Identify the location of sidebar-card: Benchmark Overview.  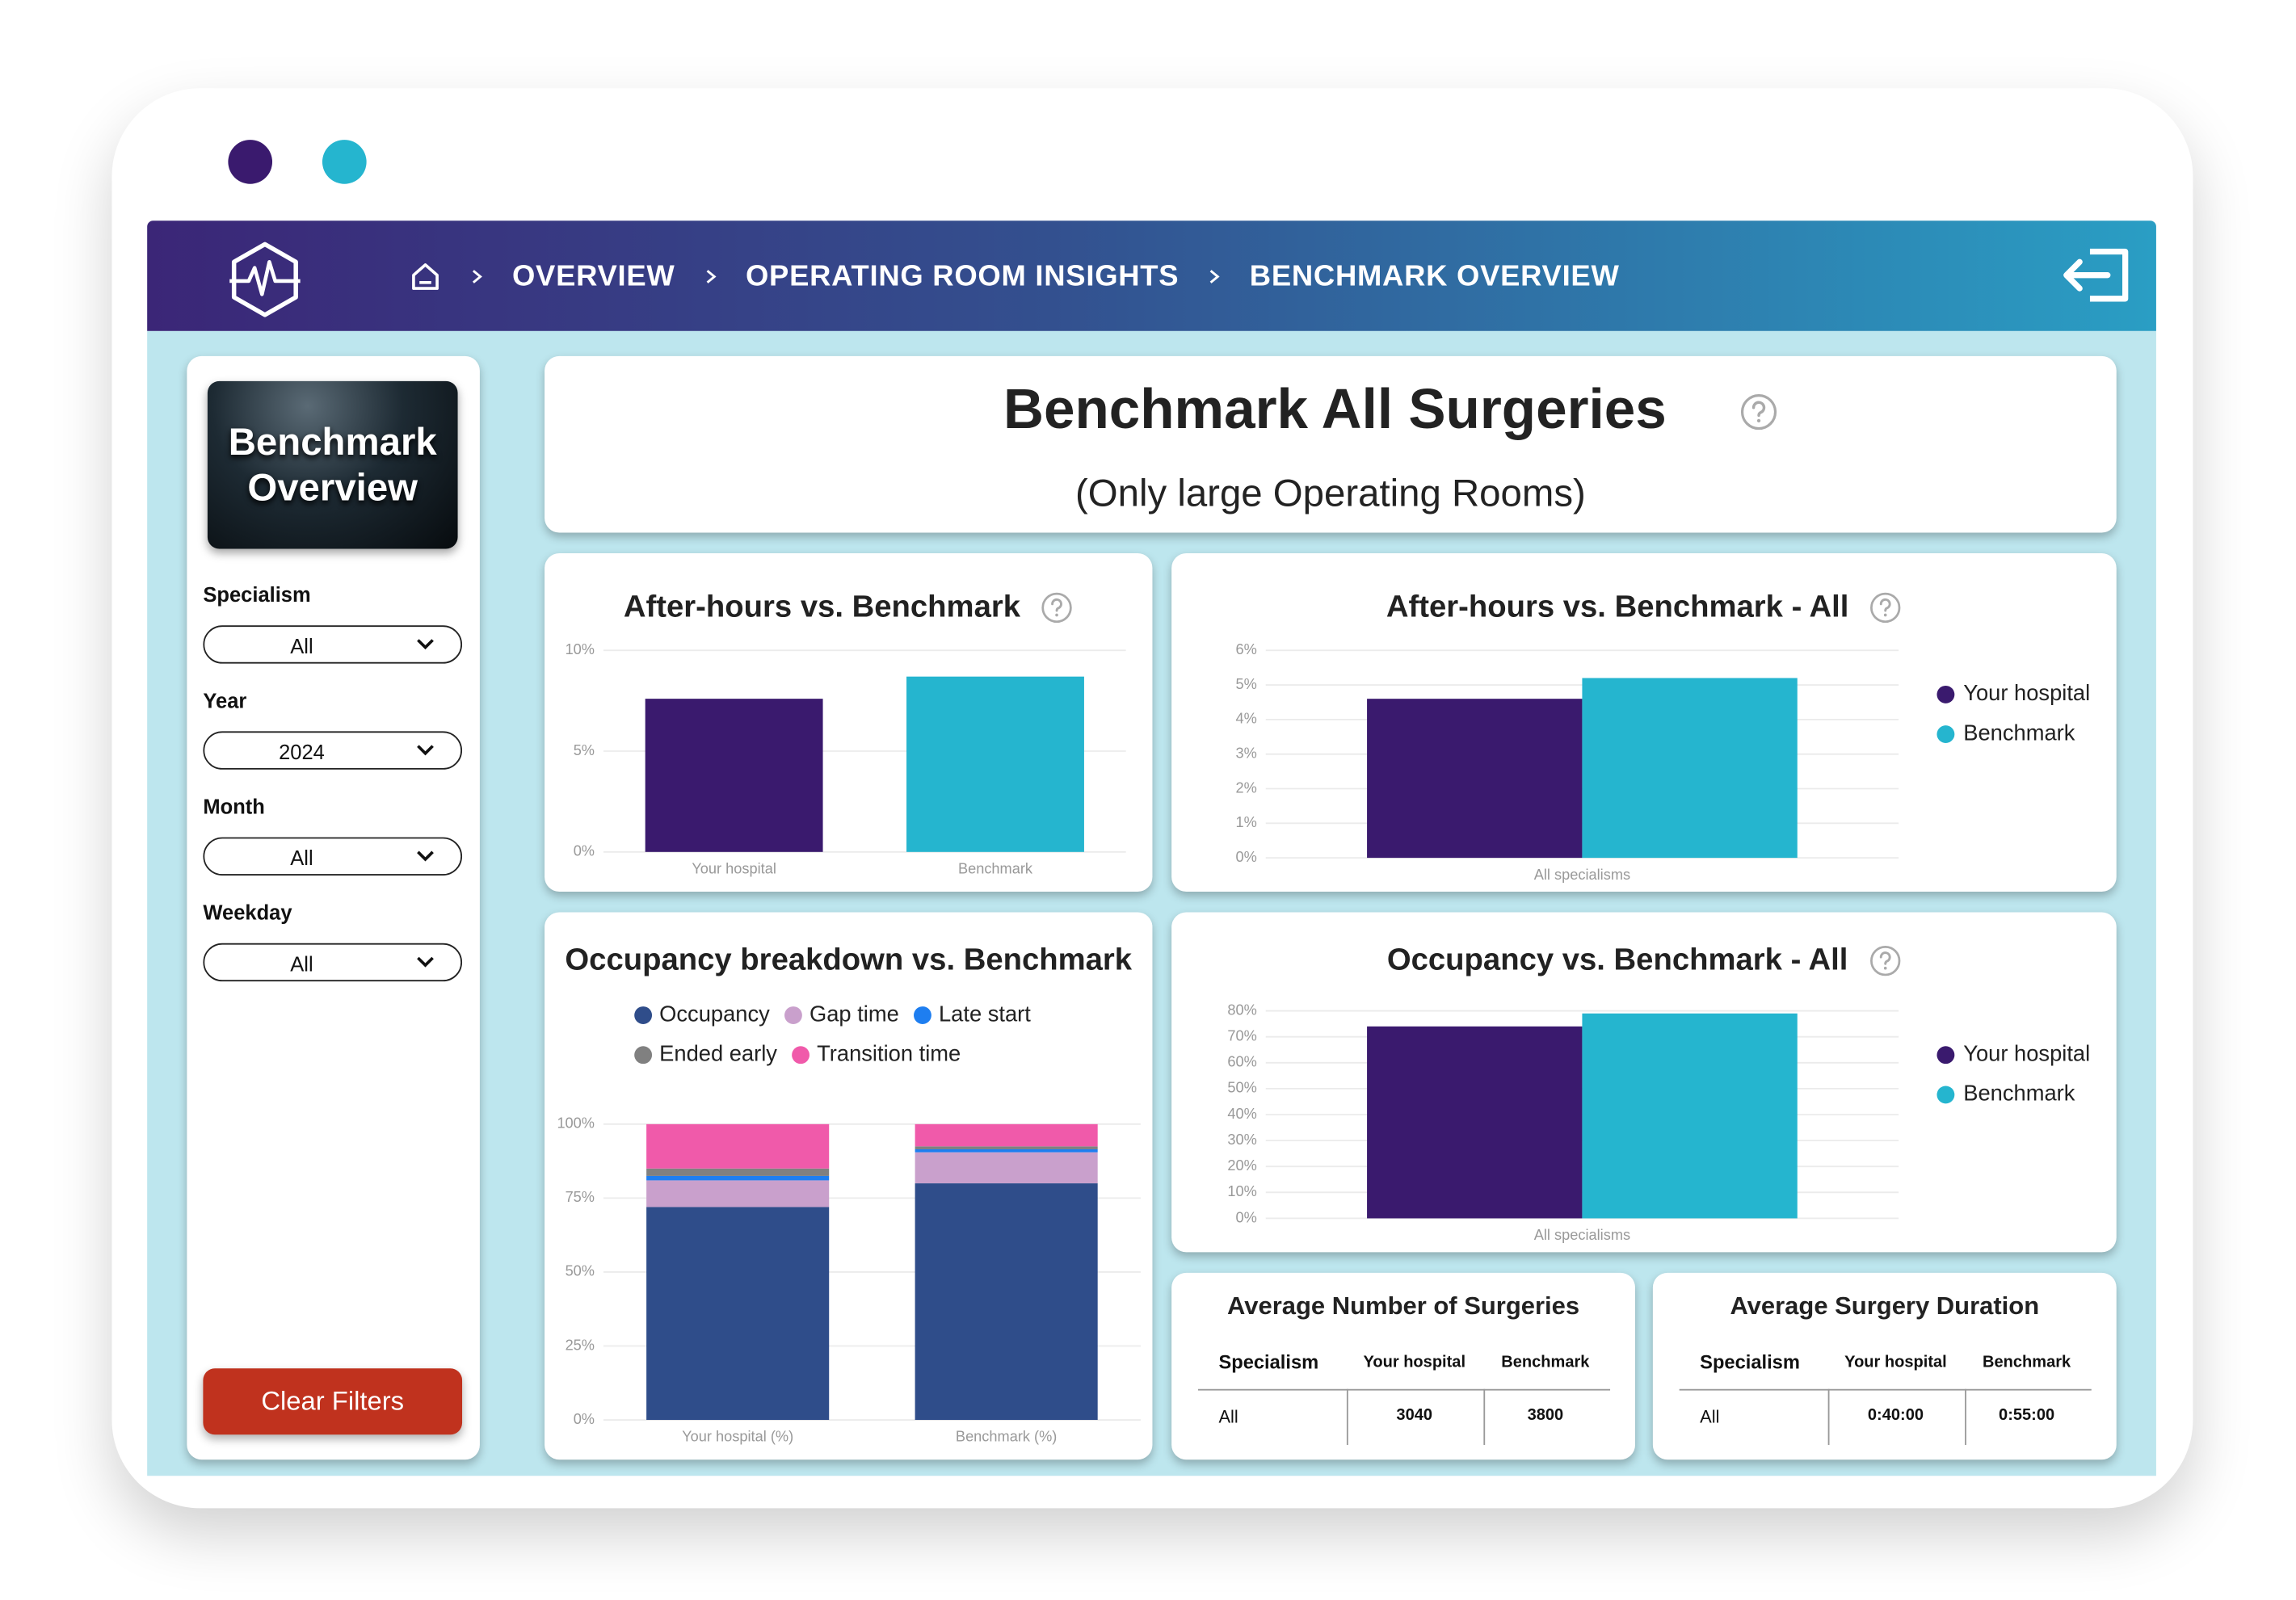
(332, 464).